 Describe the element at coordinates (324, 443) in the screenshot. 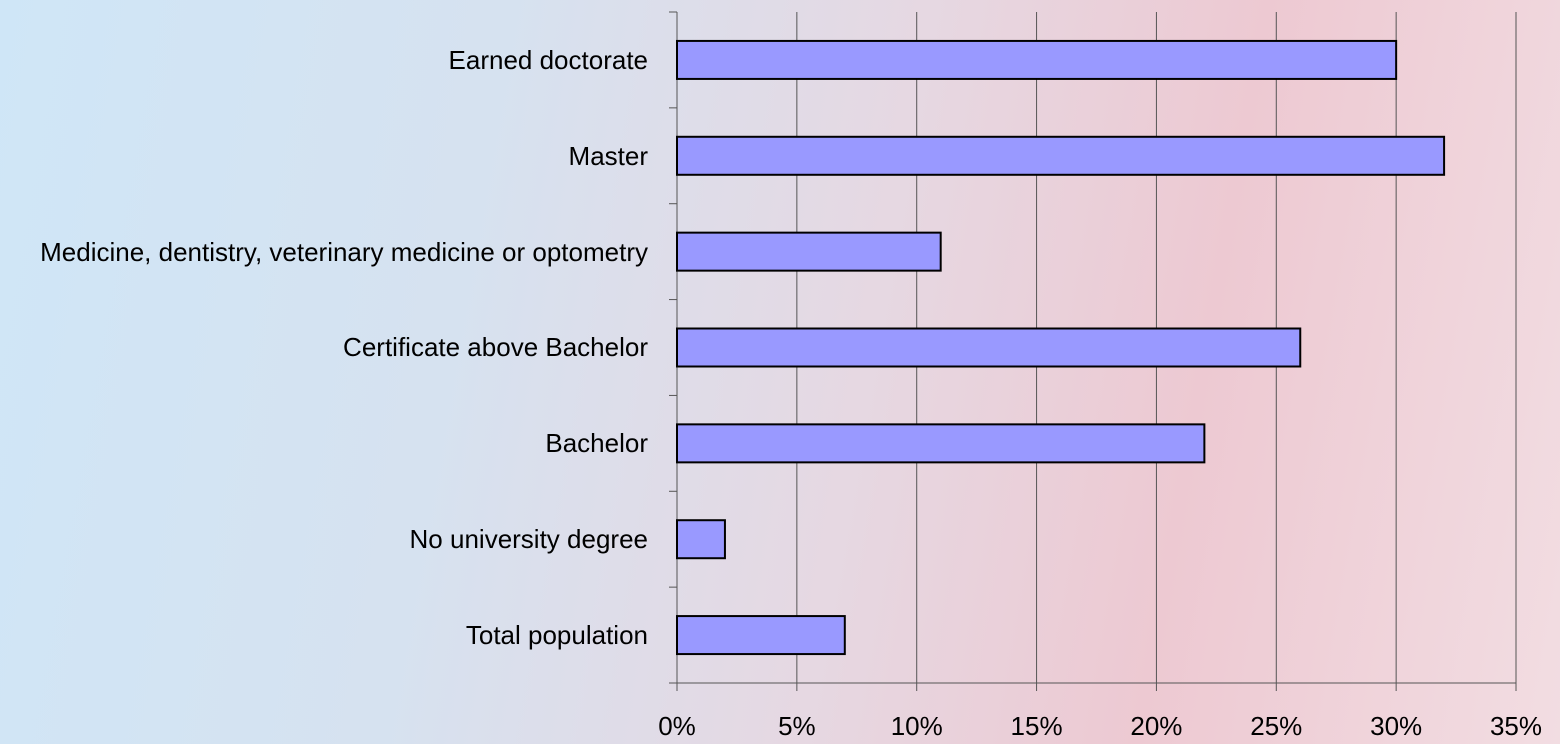

I see `category-label-box: Bachelor` at that location.